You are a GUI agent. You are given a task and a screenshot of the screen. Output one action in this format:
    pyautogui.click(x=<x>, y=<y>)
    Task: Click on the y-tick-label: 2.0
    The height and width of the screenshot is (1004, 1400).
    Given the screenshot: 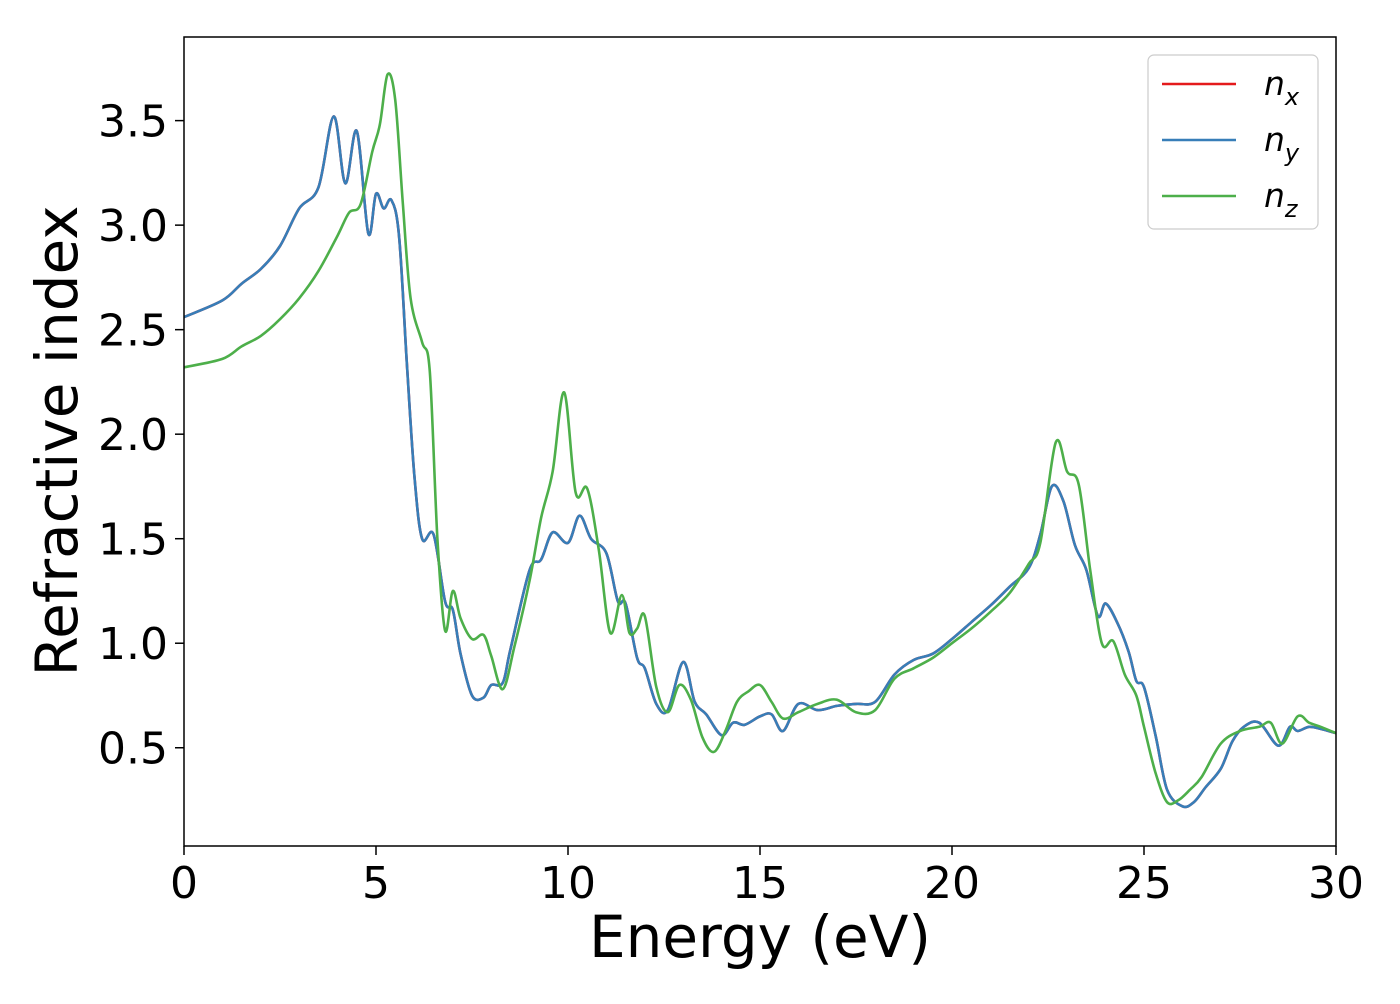 What is the action you would take?
    pyautogui.click(x=133, y=435)
    